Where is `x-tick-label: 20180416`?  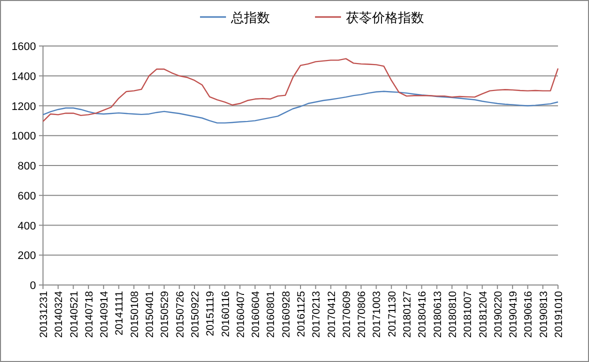
x-tick-label: 20180416 is located at coordinates (422, 314).